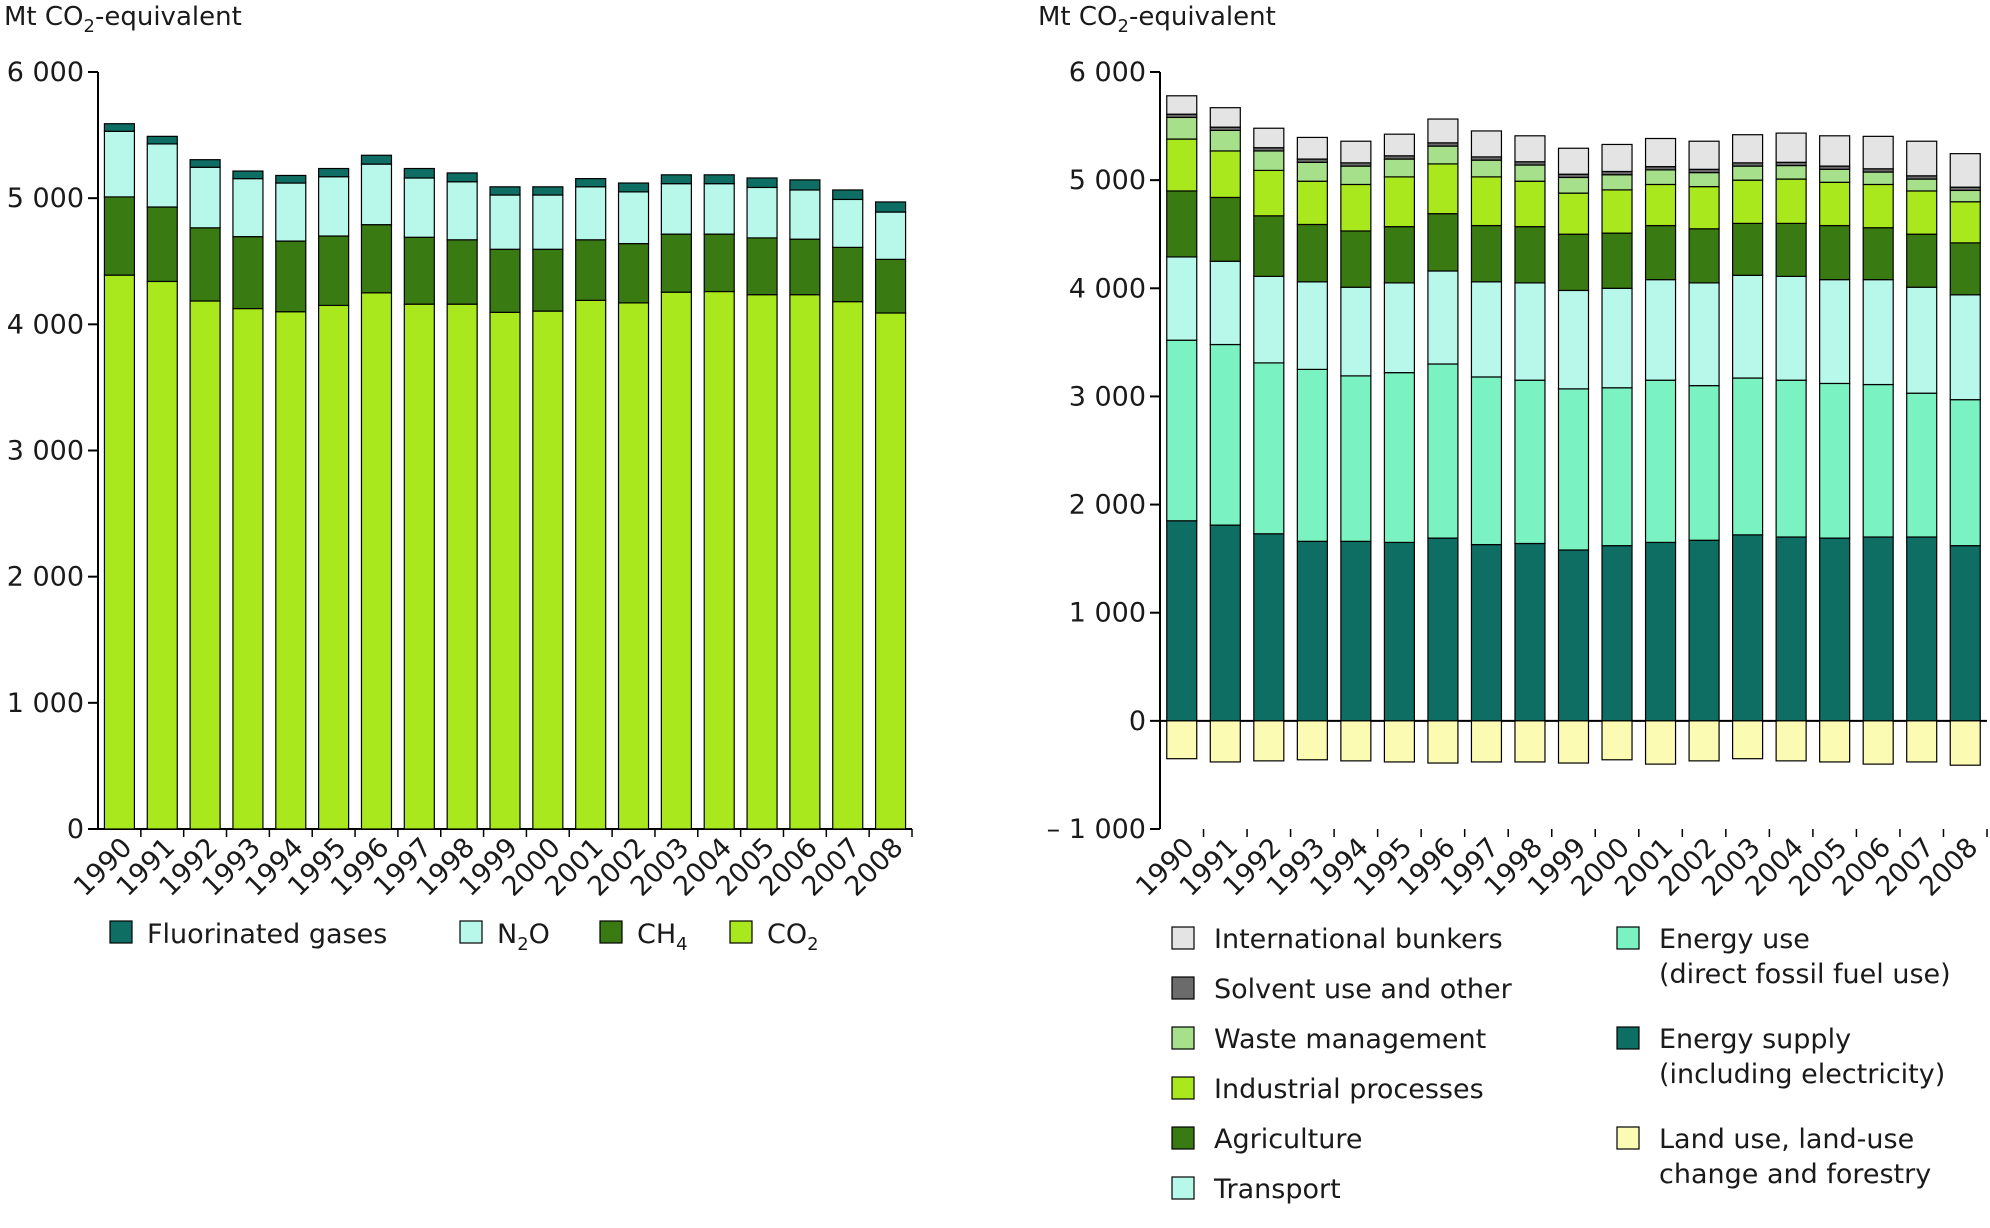  Describe the element at coordinates (1795, 1157) in the screenshot. I see `legend-label: Land use, land-use change and forestry` at that location.